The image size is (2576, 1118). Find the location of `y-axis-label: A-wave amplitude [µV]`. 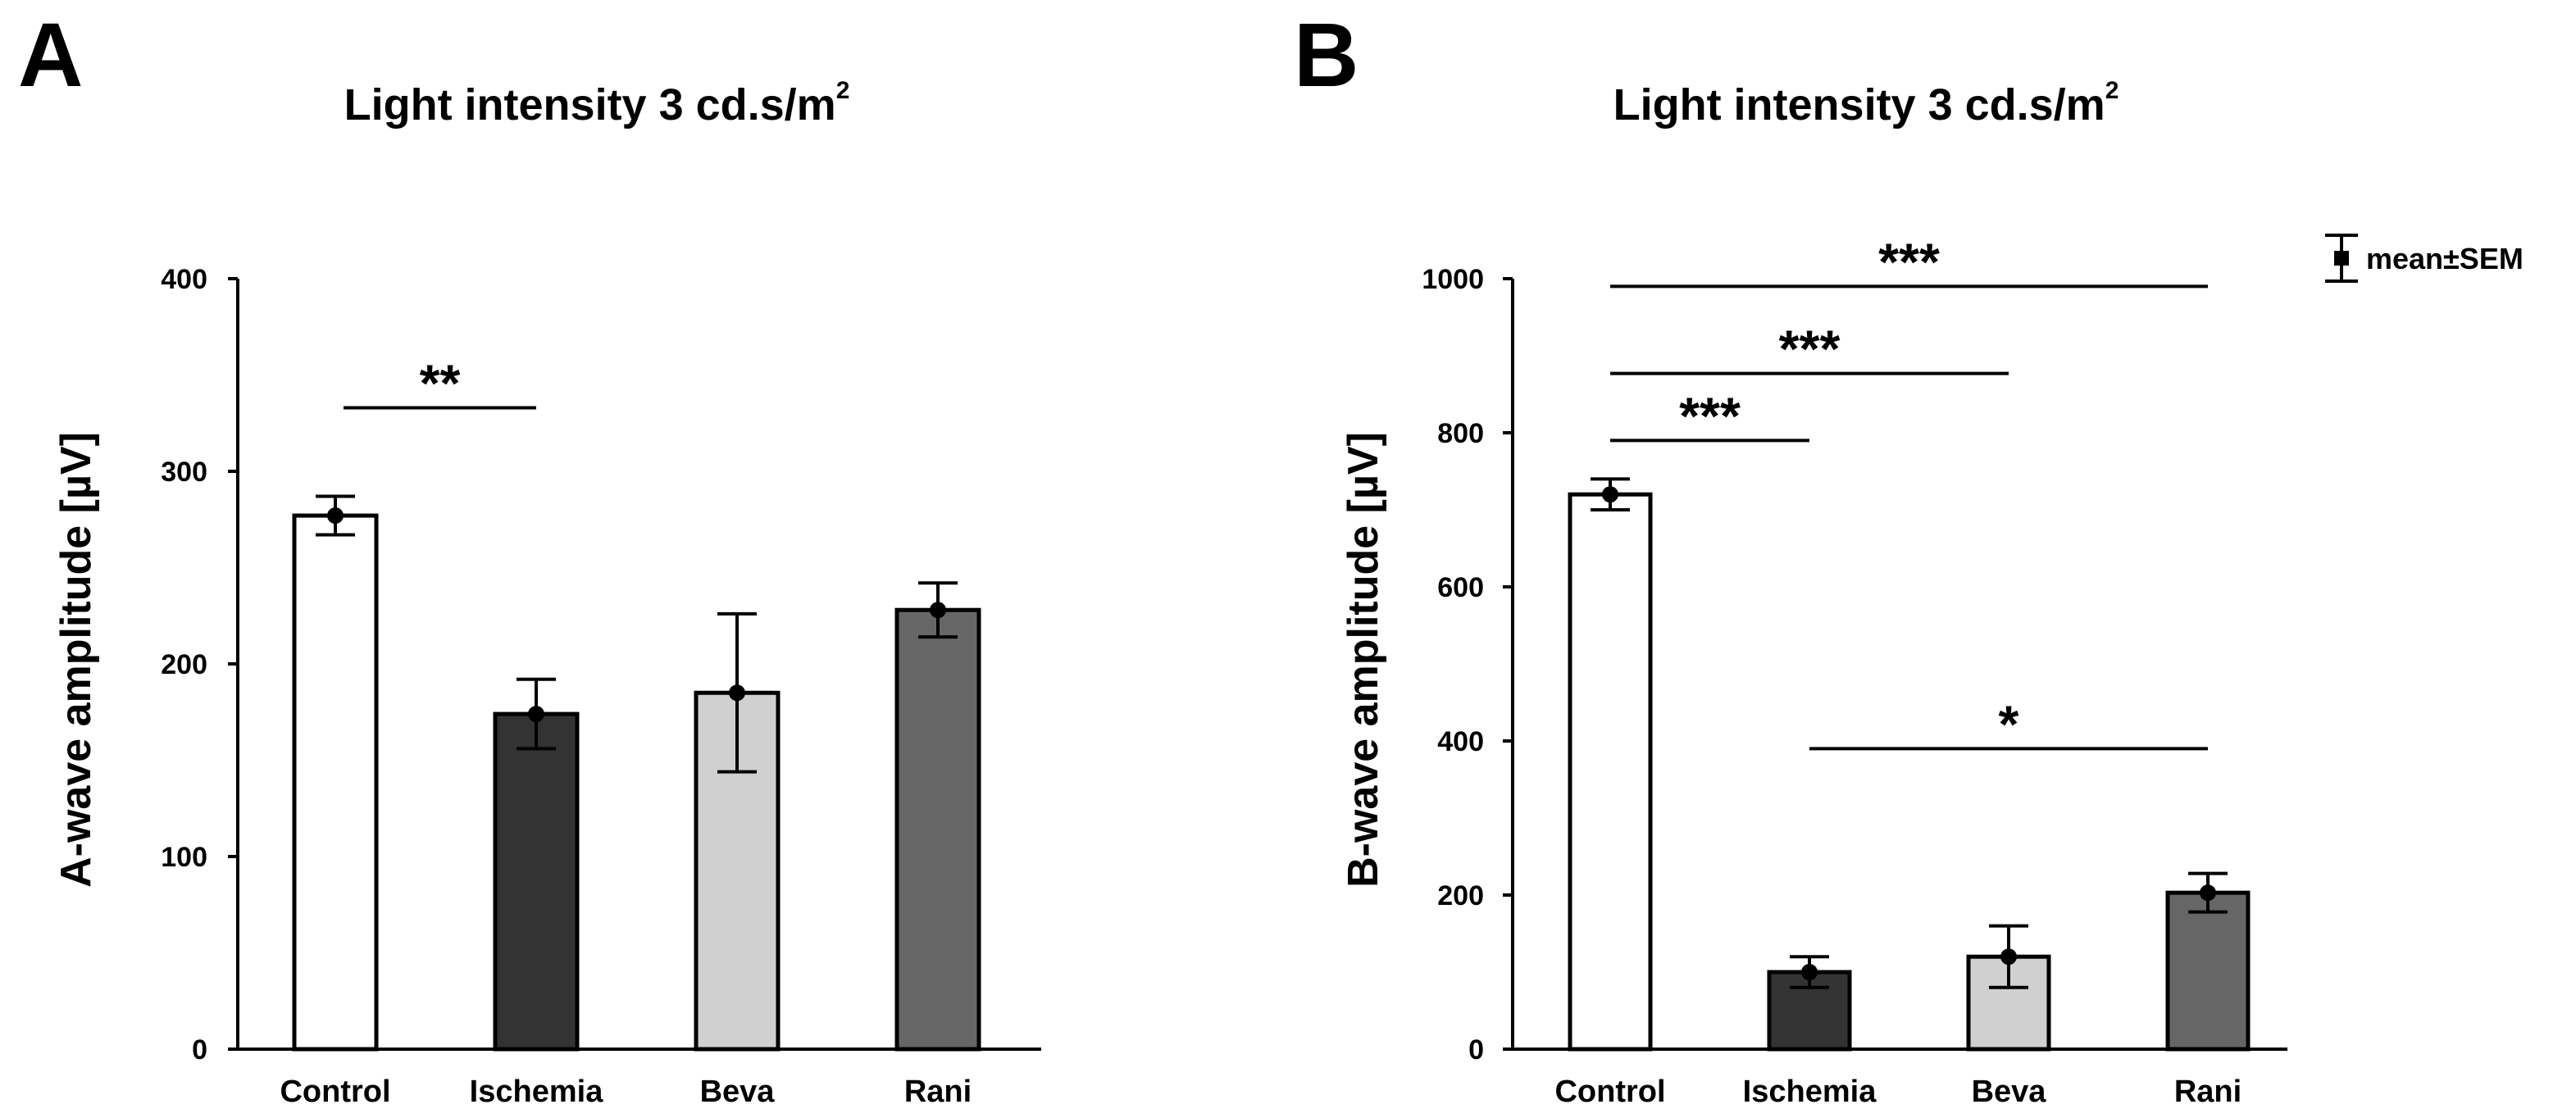

y-axis-label: A-wave amplitude [µV] is located at coordinates (76, 660).